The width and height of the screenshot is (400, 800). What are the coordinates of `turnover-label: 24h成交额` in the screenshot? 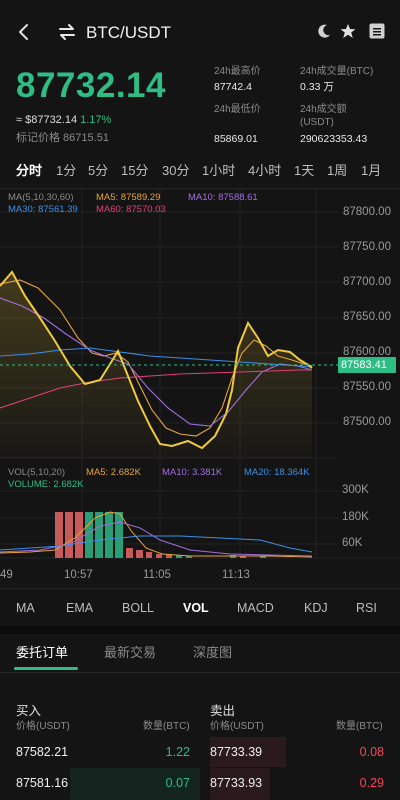 It's located at (323, 109).